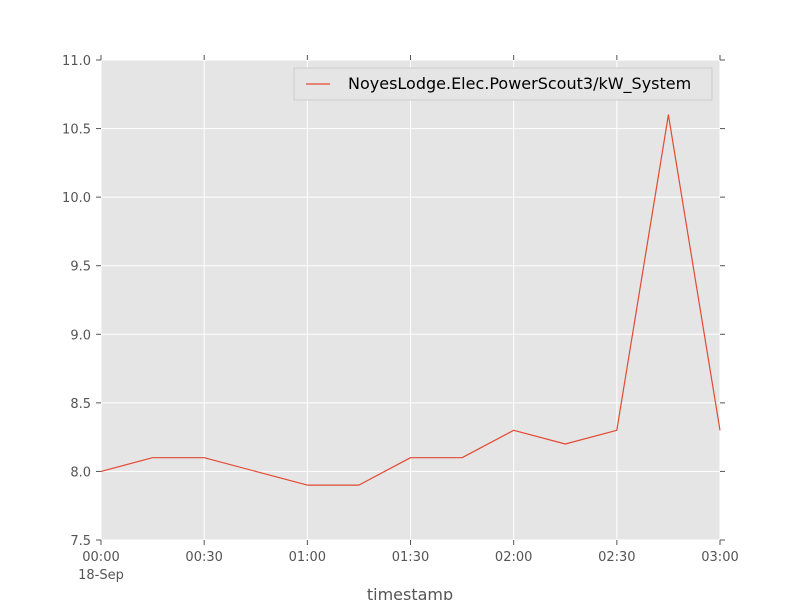  What do you see at coordinates (80, 267) in the screenshot?
I see `y-tick-label: 9.5` at bounding box center [80, 267].